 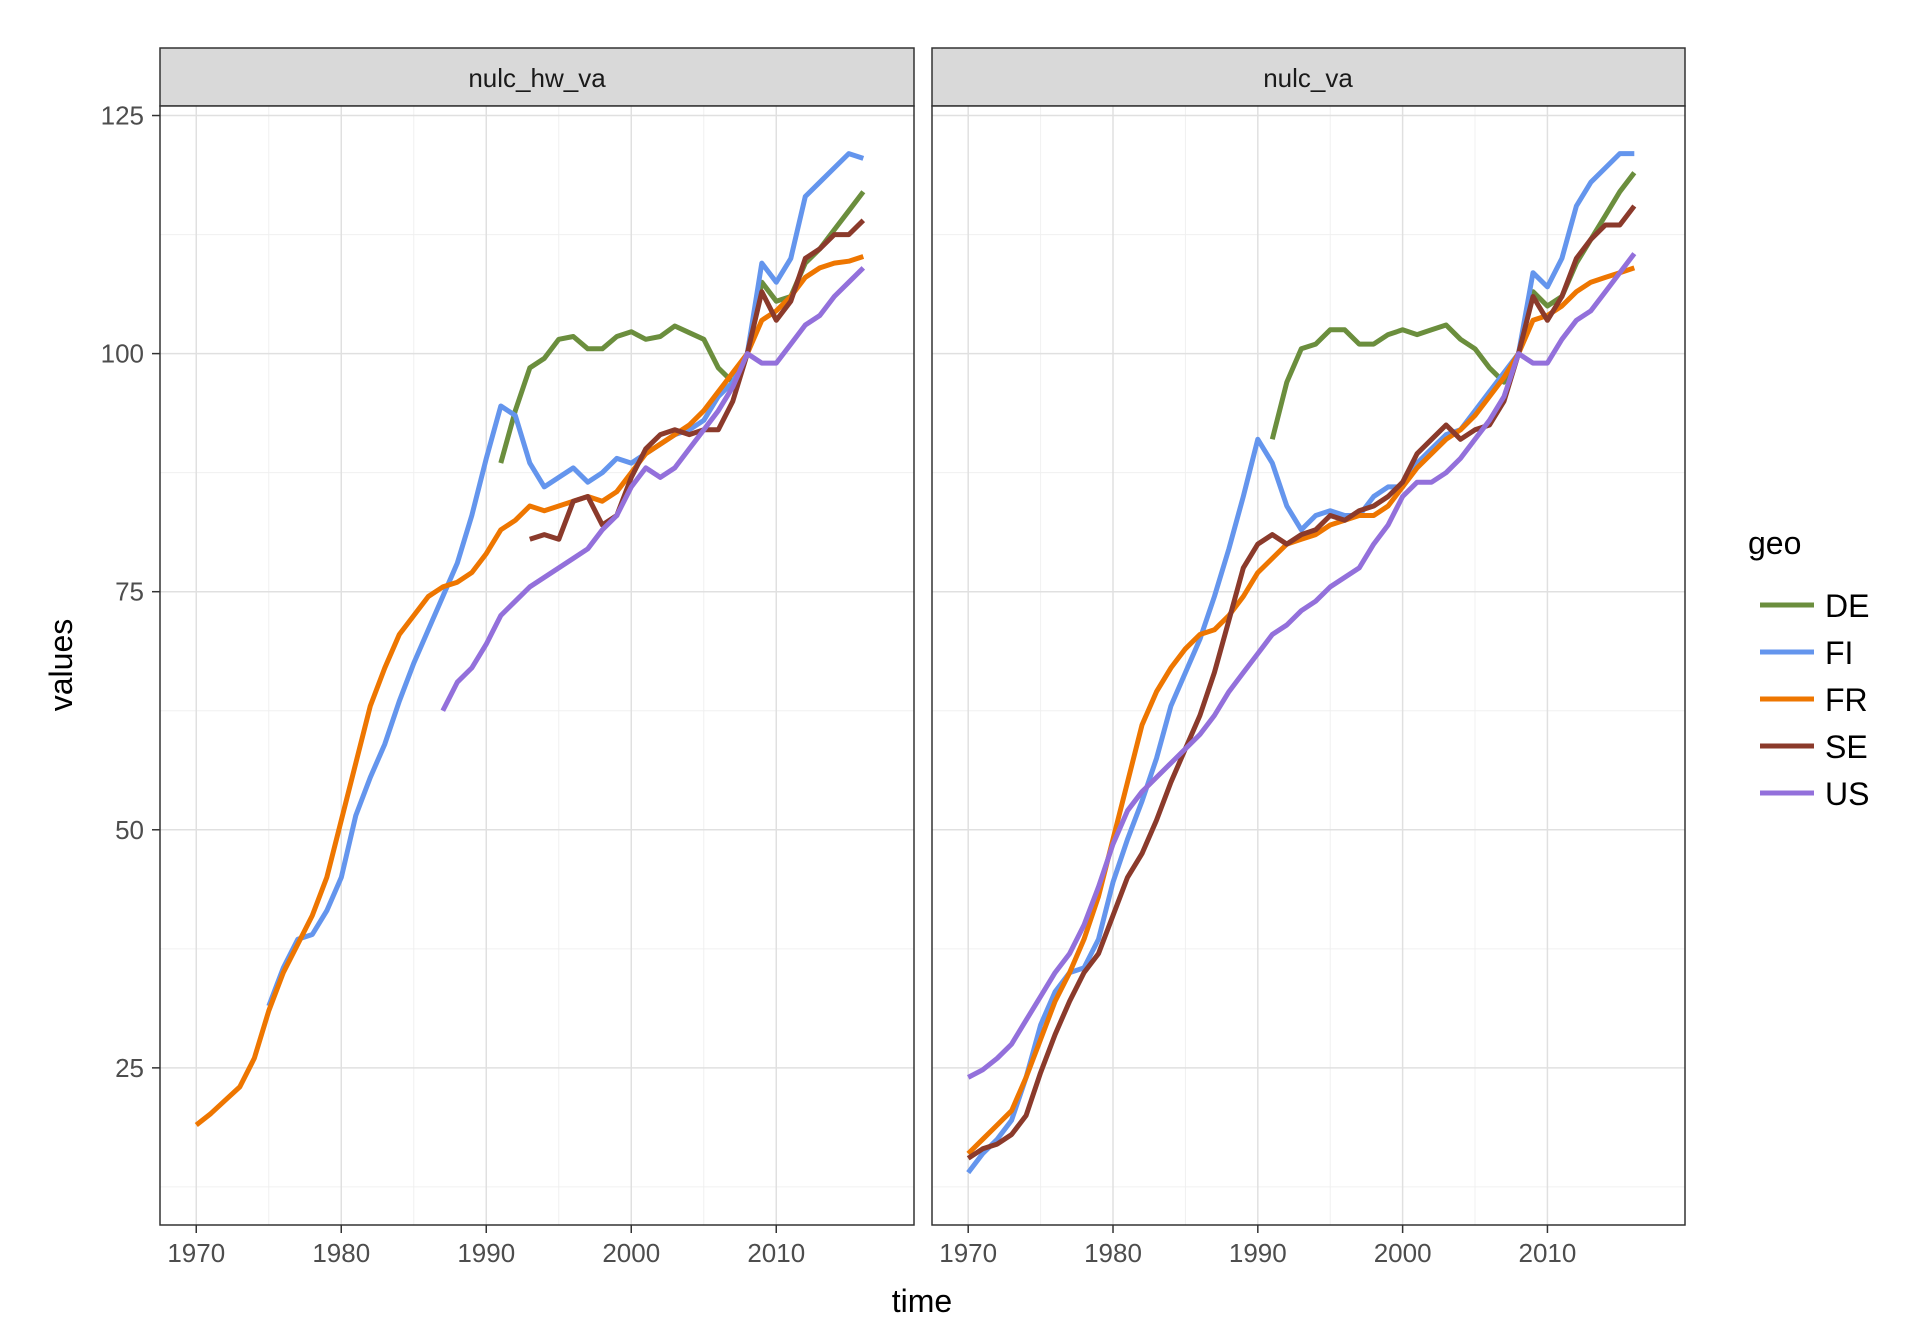 I want to click on y-axis: 25 50 75 100 125, so click(x=130, y=592).